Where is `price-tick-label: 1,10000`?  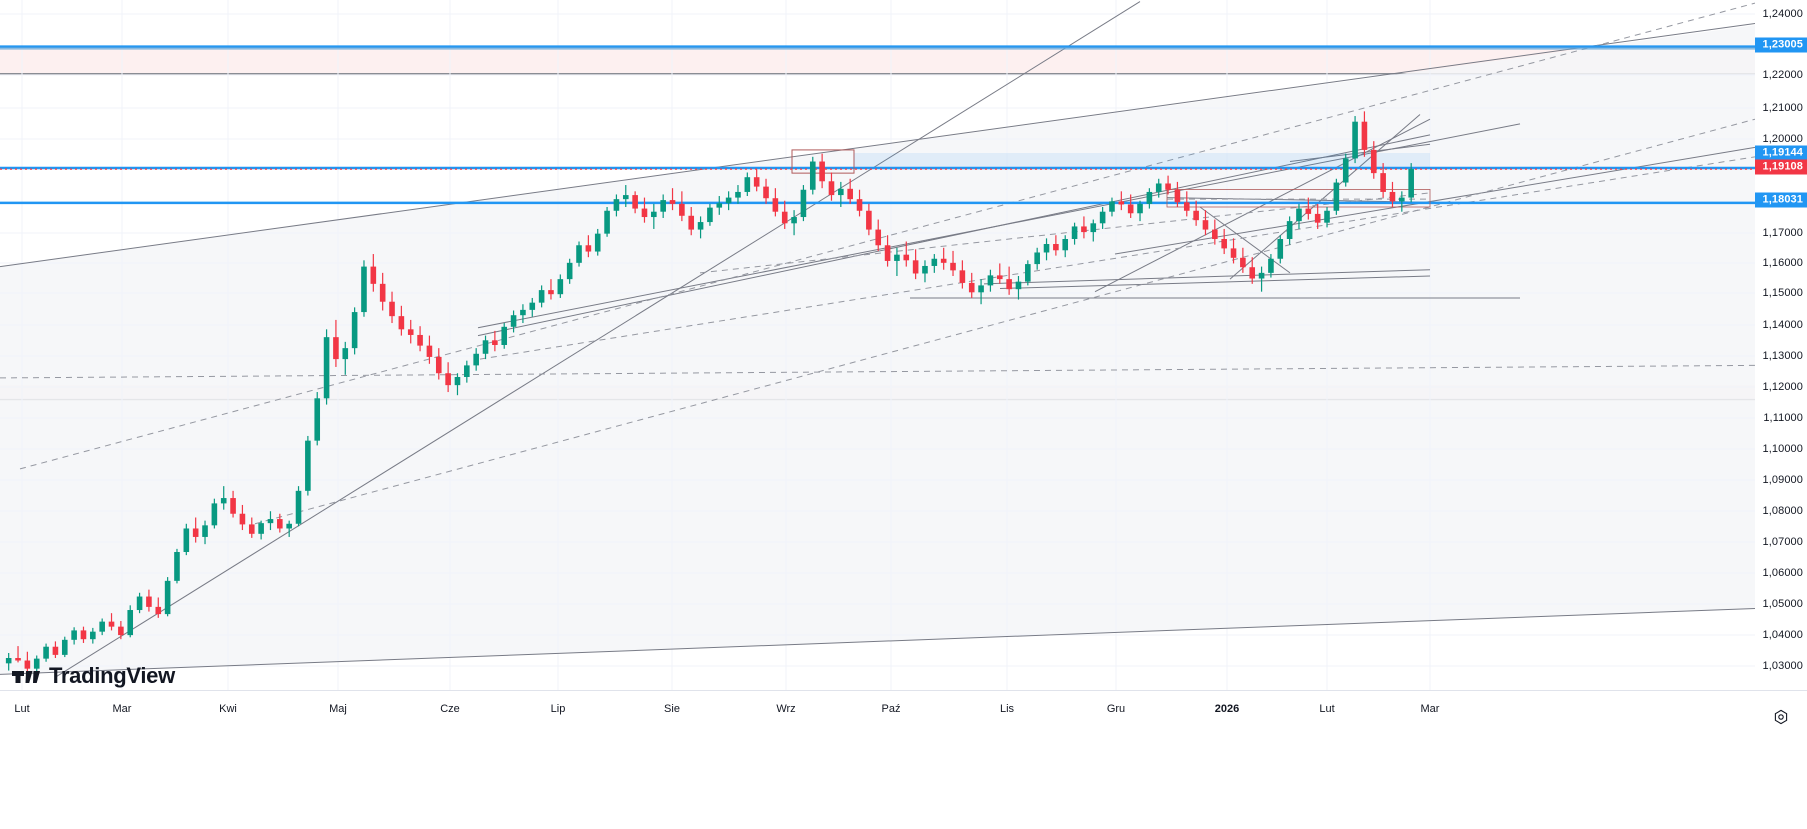
price-tick-label: 1,10000 is located at coordinates (1782, 449).